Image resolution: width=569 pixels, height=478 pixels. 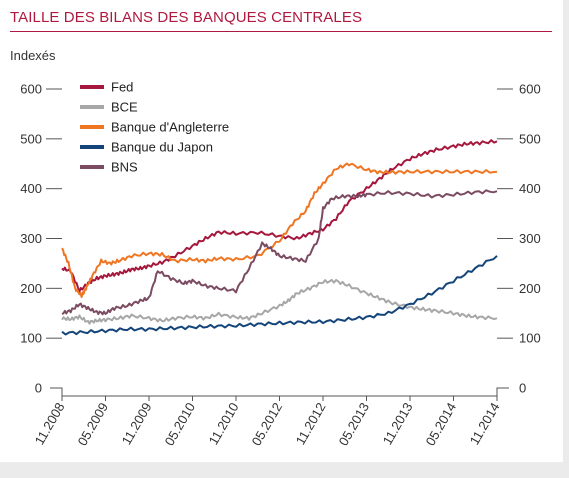 What do you see at coordinates (33, 55) in the screenshot?
I see `y-axis-label: Indexés` at bounding box center [33, 55].